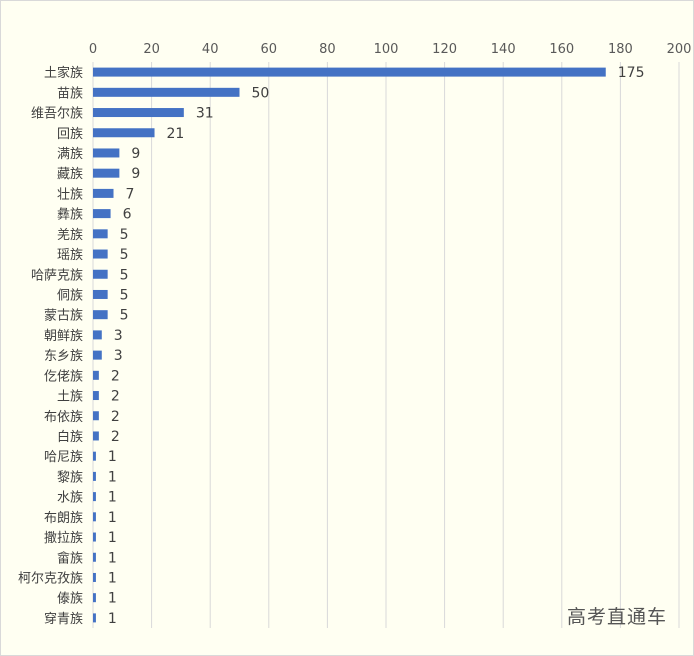 Image resolution: width=694 pixels, height=656 pixels. I want to click on data-label: 50, so click(261, 93).